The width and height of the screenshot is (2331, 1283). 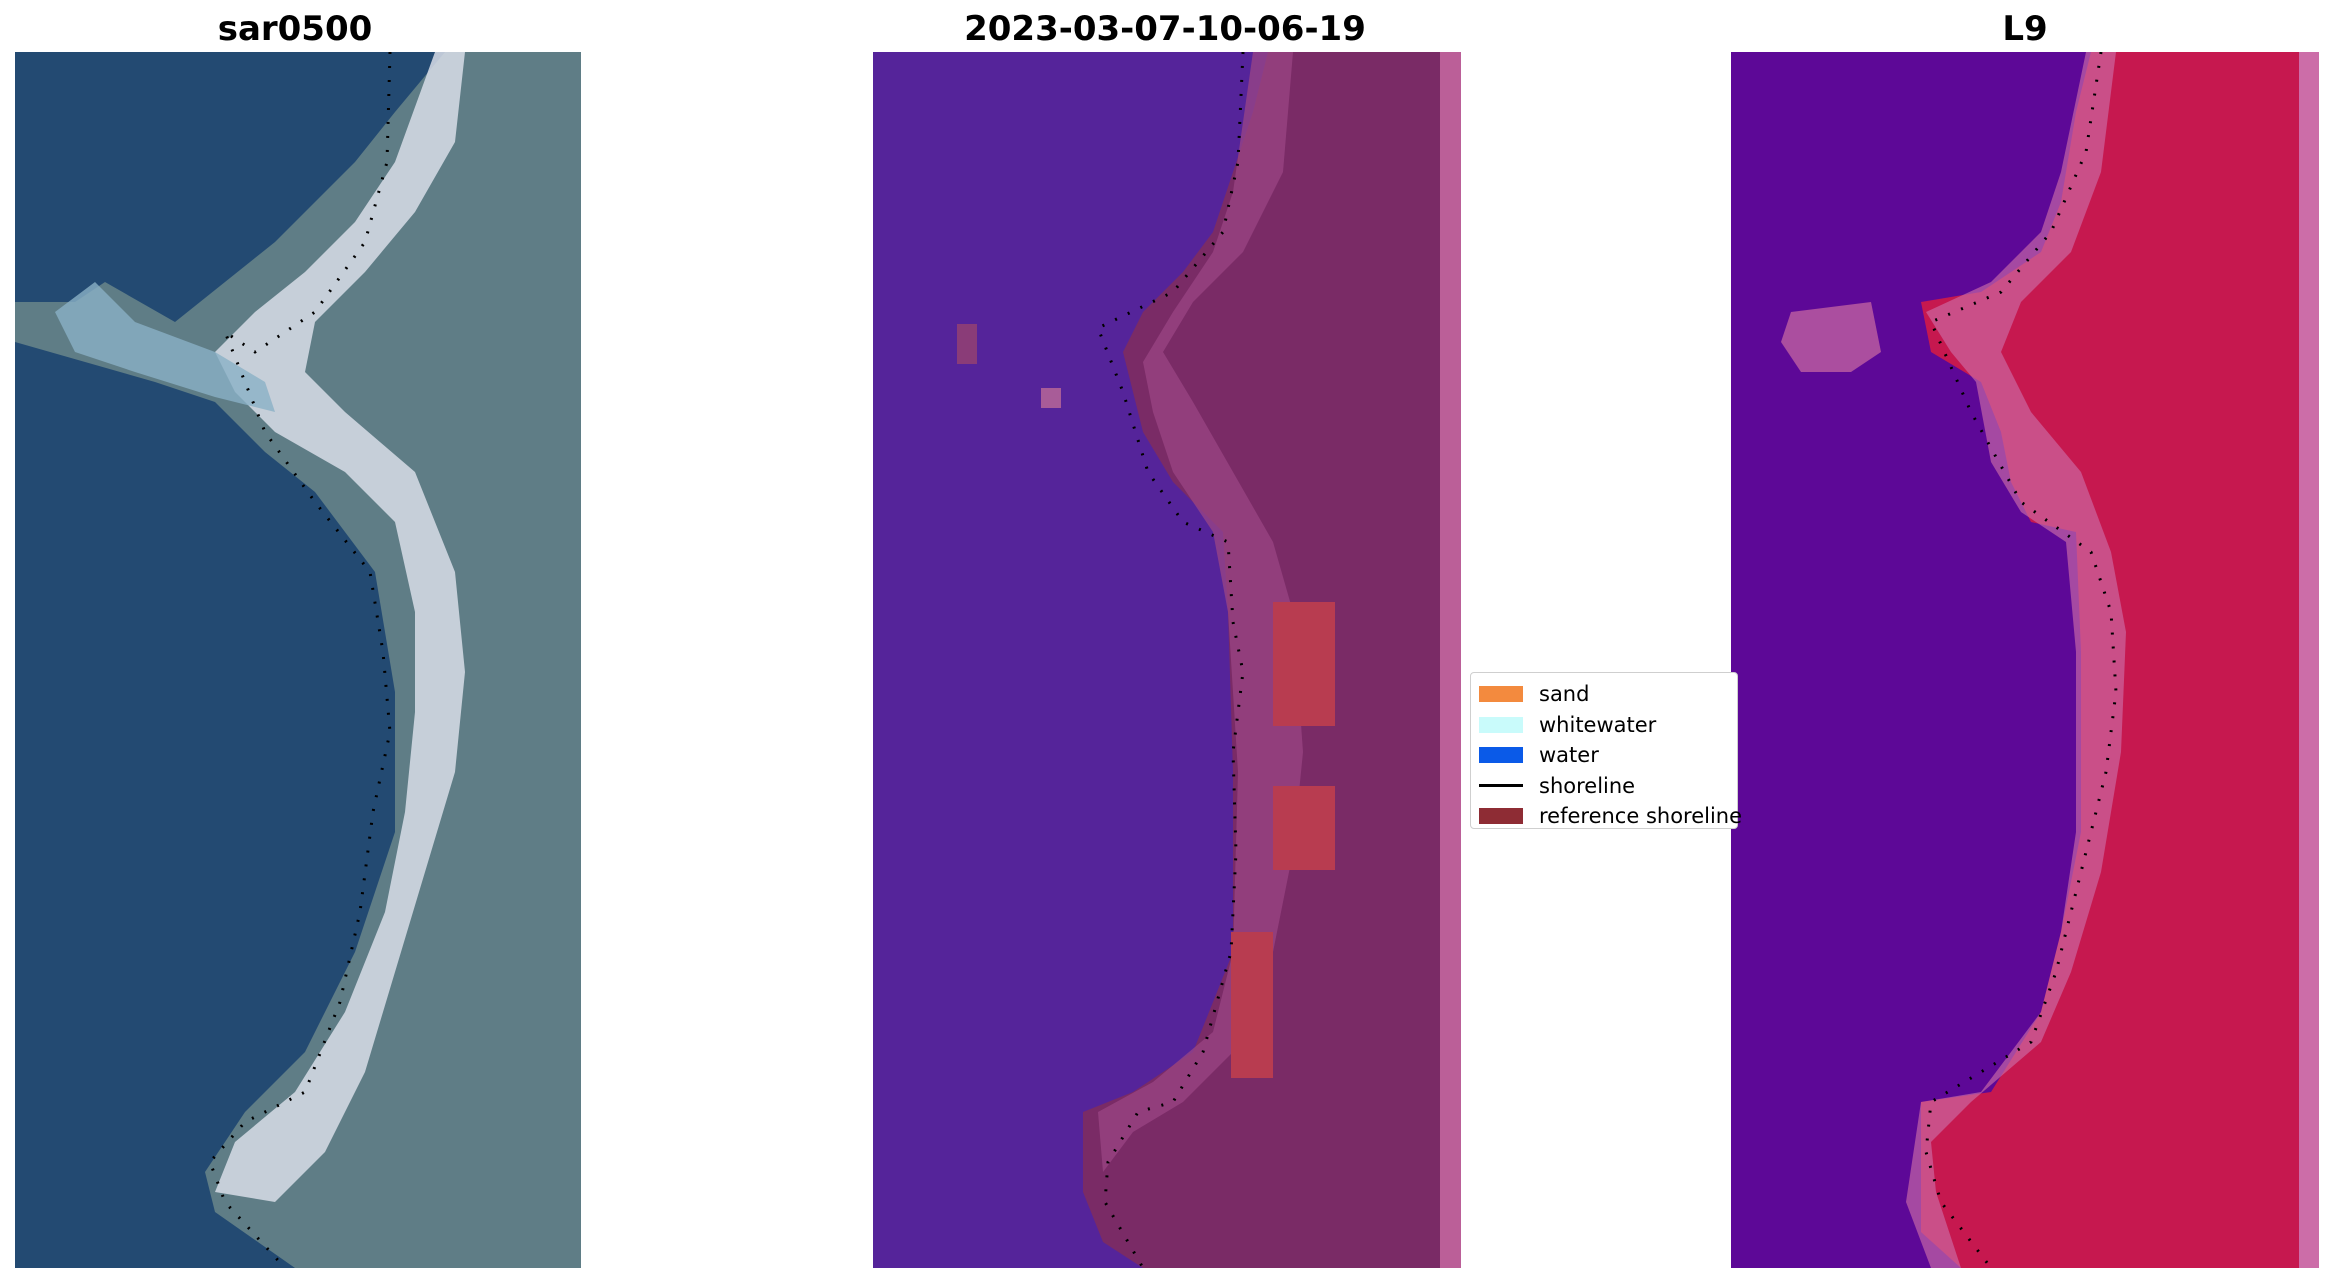 I want to click on index-edge-band, so click(x=2016, y=660).